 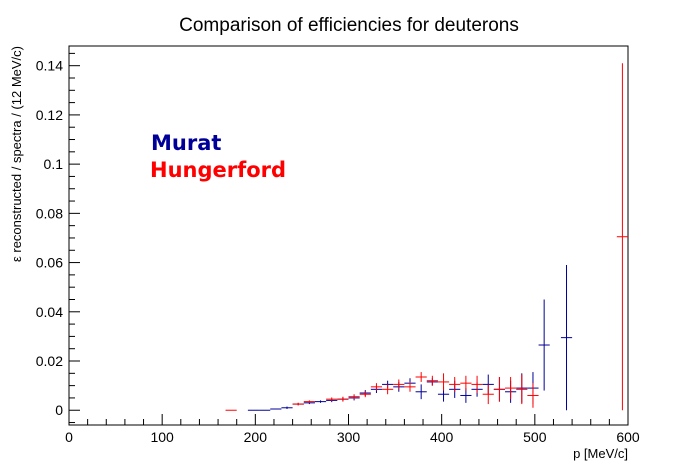 What do you see at coordinates (49, 213) in the screenshot?
I see `y-tick-label: 0.08` at bounding box center [49, 213].